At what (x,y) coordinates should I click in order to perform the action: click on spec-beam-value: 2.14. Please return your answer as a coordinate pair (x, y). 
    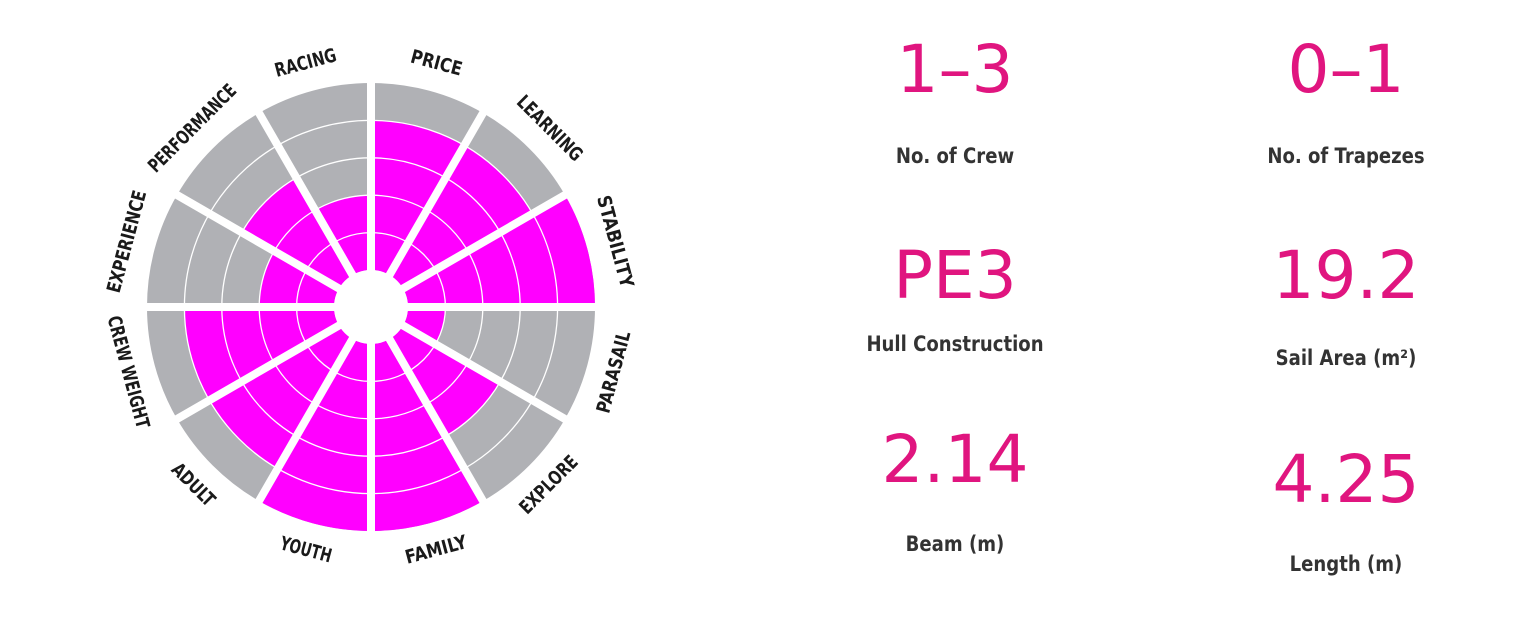
    Looking at the image, I should click on (955, 459).